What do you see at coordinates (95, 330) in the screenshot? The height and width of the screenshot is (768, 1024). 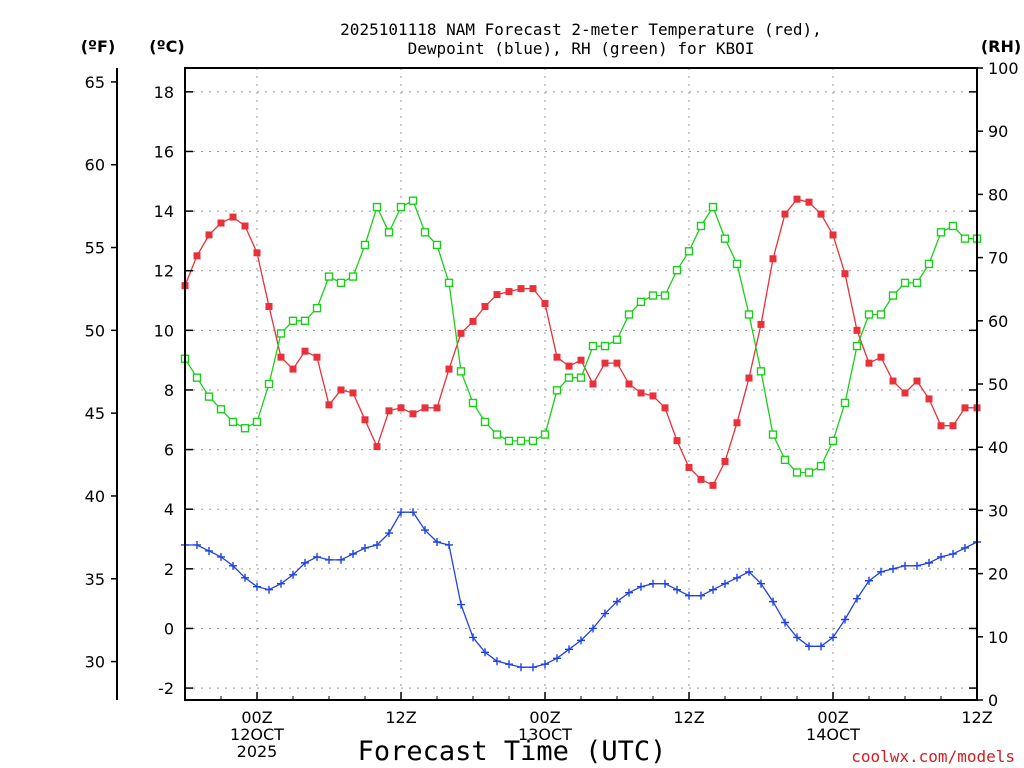 I see `fahrenheit-tick-label: 50` at bounding box center [95, 330].